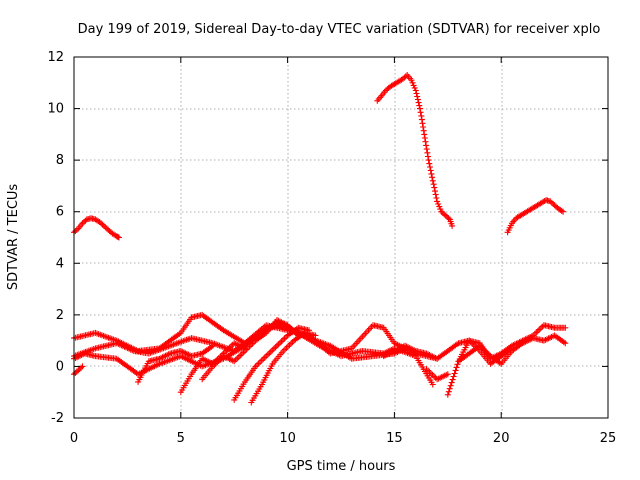 This screenshot has width=640, height=480. Describe the element at coordinates (55, 109) in the screenshot. I see `y-tick-label: 10` at that location.